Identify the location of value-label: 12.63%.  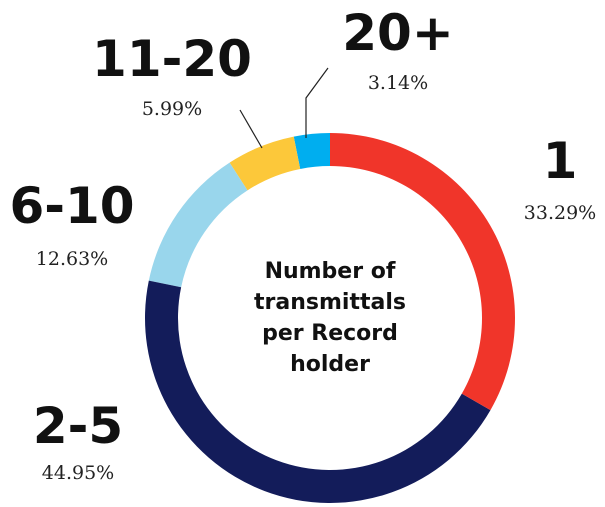
(72, 259).